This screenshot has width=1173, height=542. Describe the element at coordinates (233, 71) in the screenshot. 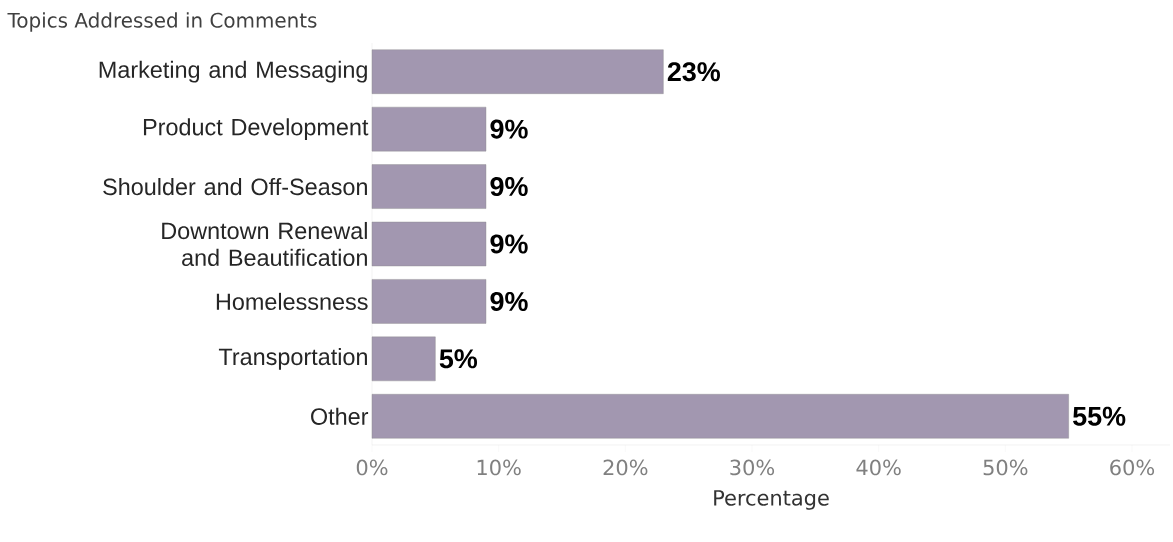

I see `y-tick-label: Marketing and Messaging` at that location.